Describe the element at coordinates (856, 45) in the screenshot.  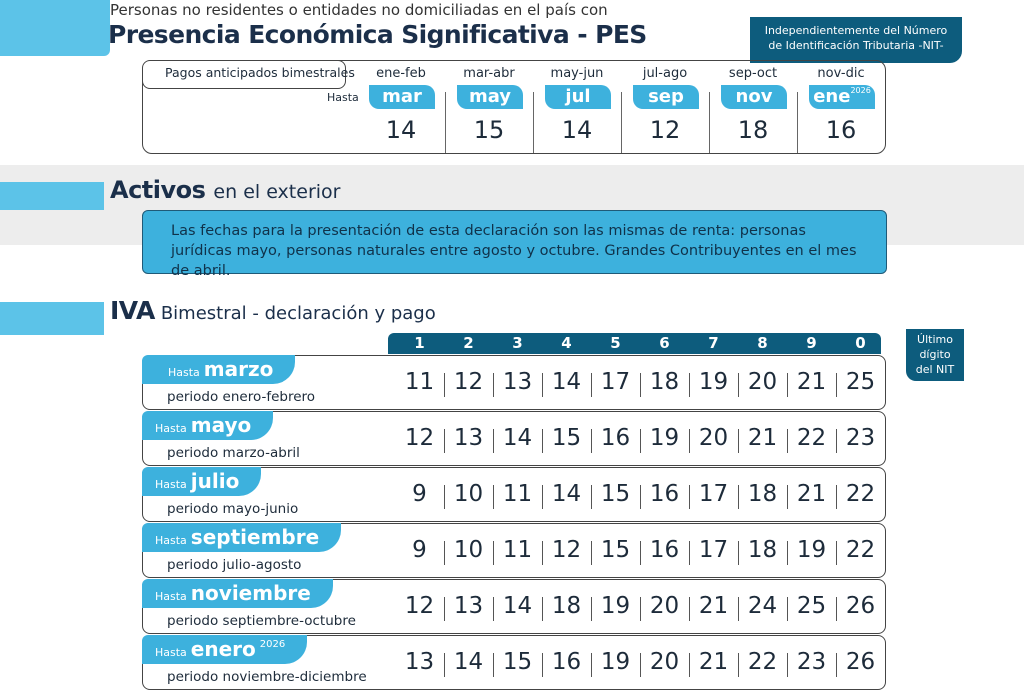
I see `badge-line: de Identificación Tributaria -NIT-` at that location.